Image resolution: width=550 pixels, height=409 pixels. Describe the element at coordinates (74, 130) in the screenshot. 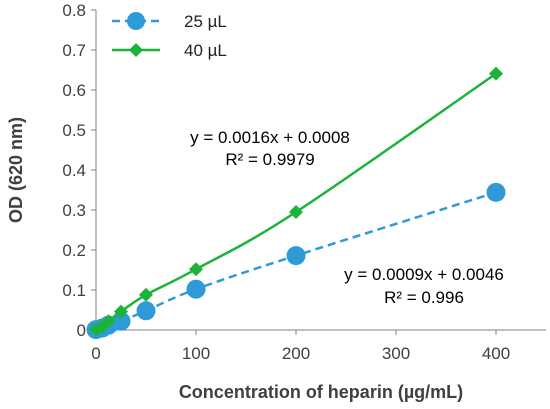

I see `y-tick-label: 0.5` at that location.